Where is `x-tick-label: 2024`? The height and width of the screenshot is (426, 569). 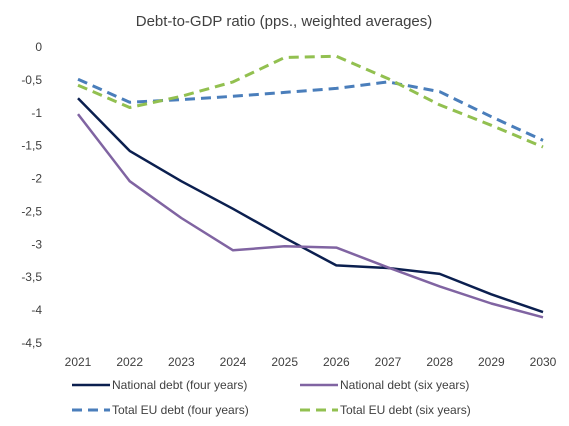
x-tick-label: 2024 is located at coordinates (233, 362).